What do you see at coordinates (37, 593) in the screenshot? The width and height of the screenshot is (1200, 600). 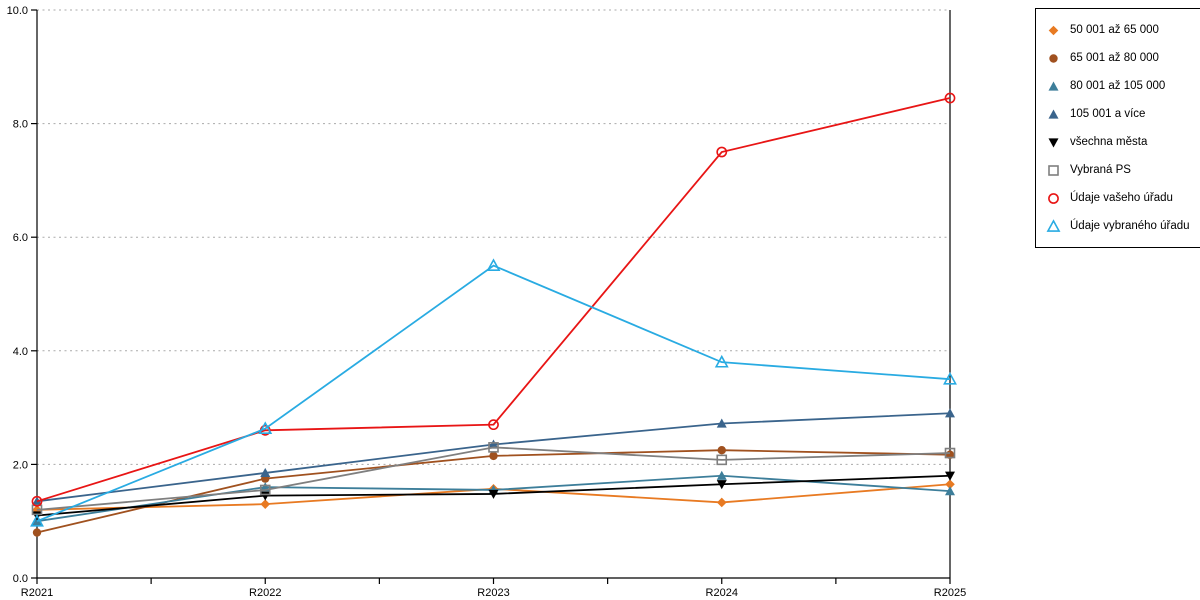 I see `x-tick-label: R2021` at bounding box center [37, 593].